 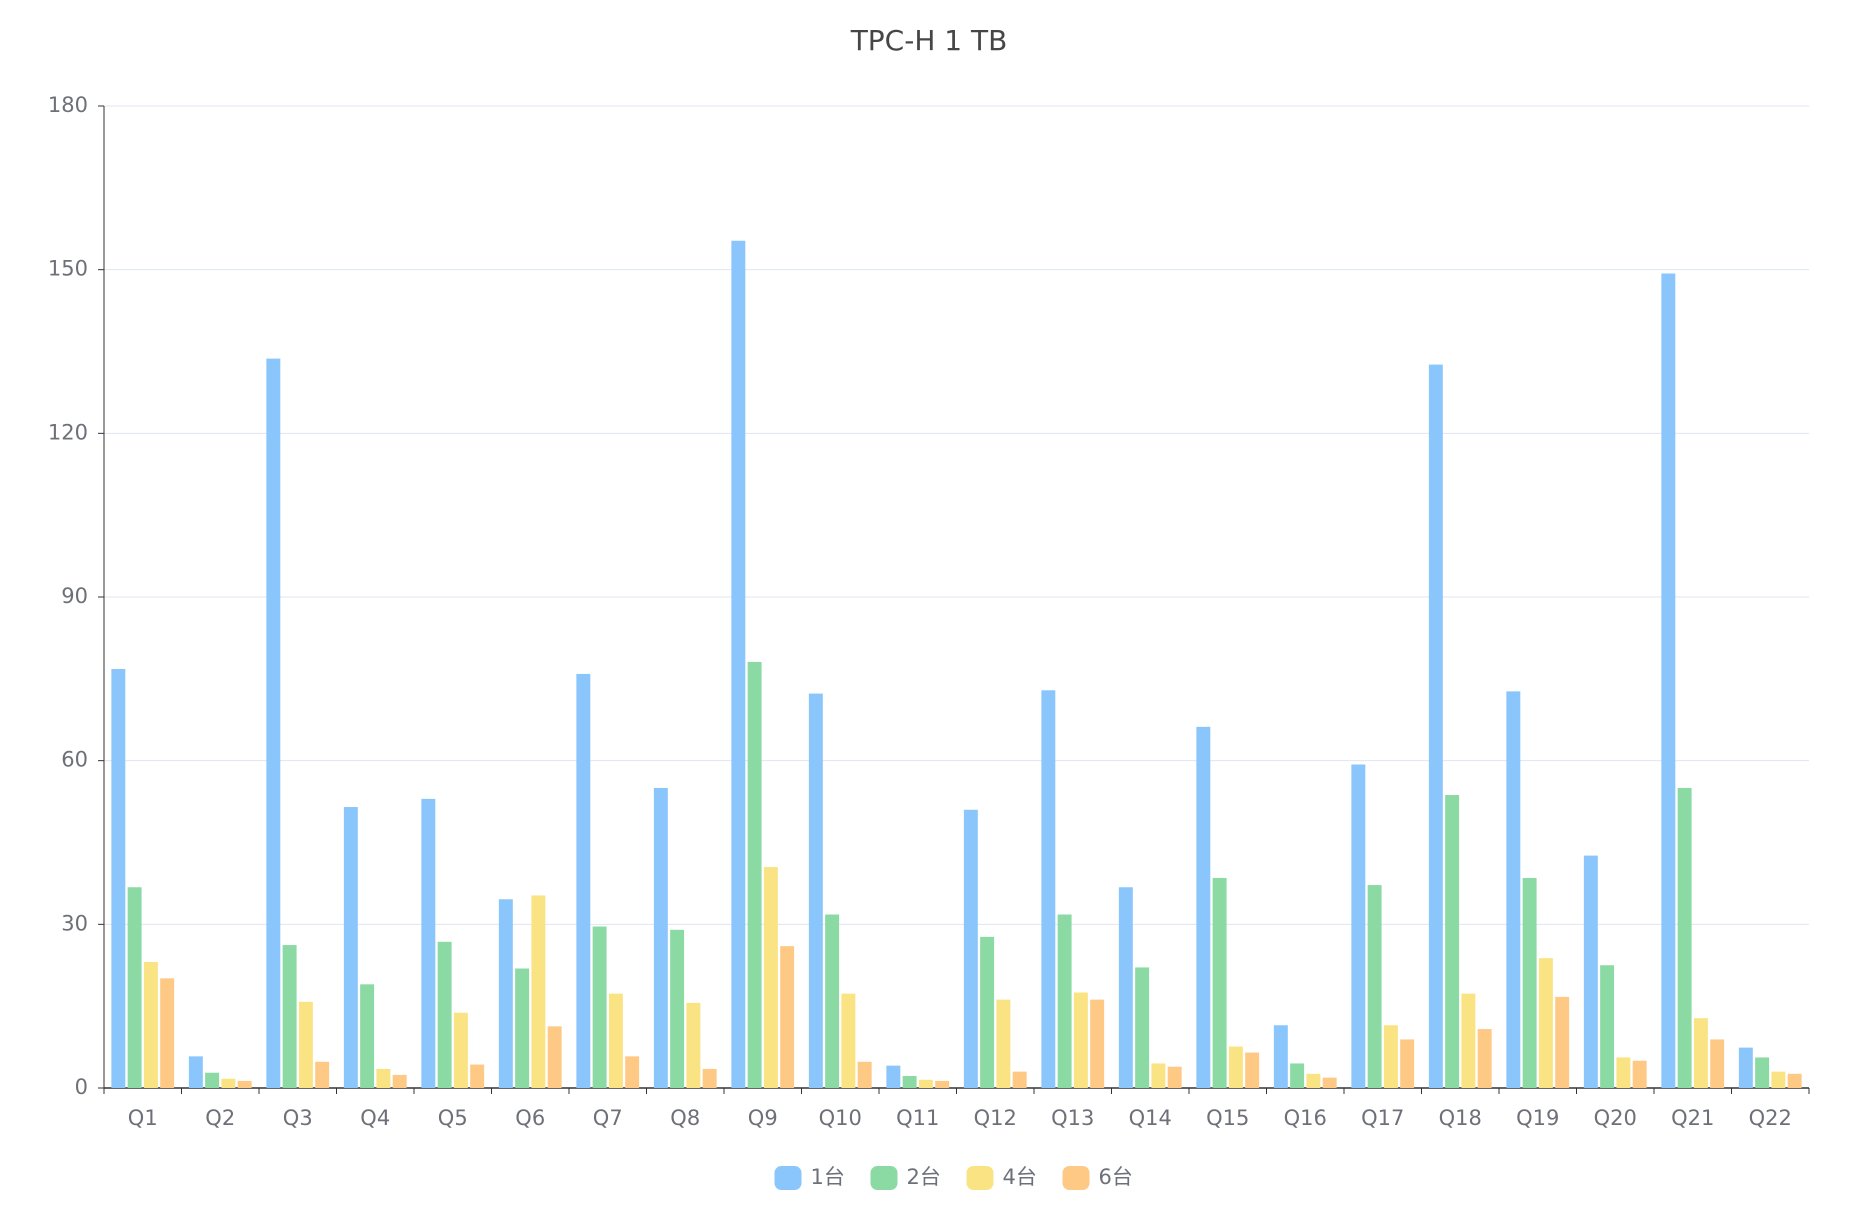 I want to click on x-tick-label: Q20, so click(x=1615, y=1118).